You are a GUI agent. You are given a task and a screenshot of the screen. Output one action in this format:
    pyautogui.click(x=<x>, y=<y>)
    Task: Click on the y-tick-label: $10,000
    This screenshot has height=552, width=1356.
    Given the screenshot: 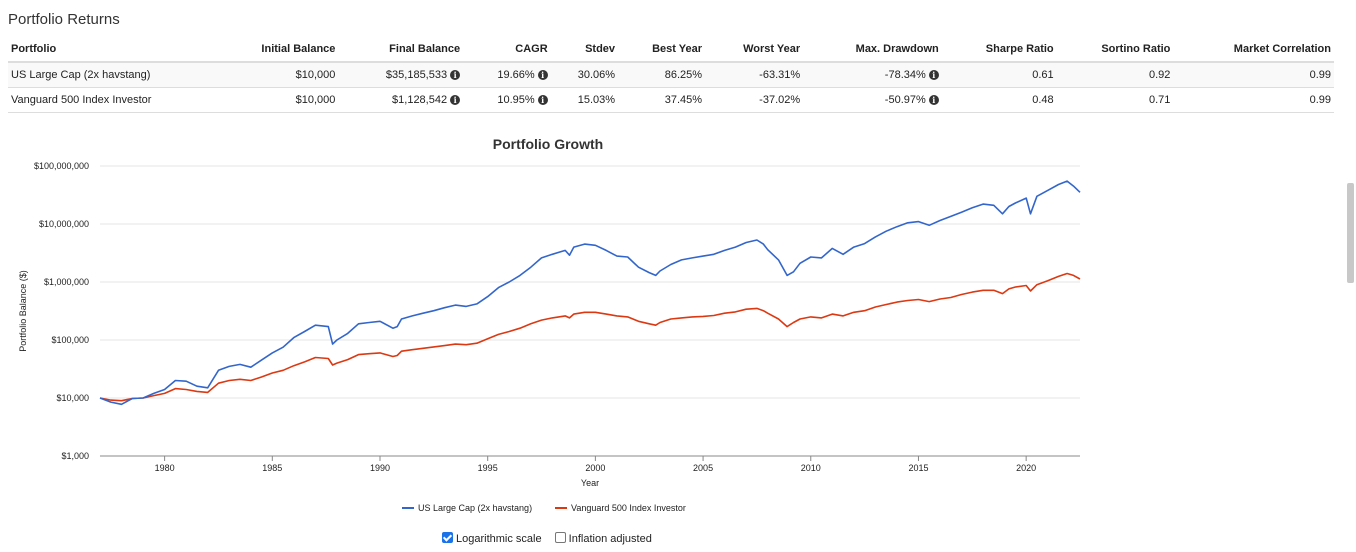 What is the action you would take?
    pyautogui.click(x=72, y=398)
    